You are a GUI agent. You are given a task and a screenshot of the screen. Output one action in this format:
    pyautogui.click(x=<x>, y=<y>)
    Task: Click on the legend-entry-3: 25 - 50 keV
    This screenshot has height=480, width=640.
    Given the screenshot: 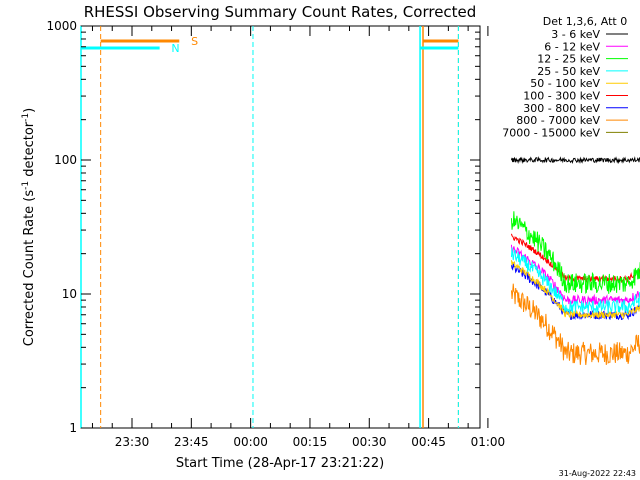 What is the action you would take?
    pyautogui.click(x=568, y=71)
    